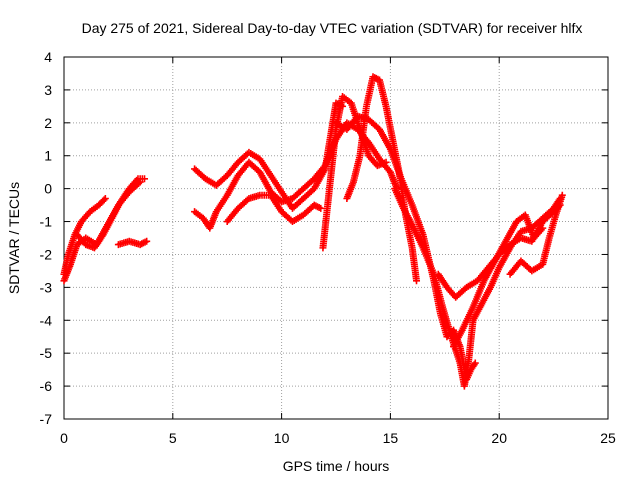 This screenshot has height=480, width=640. I want to click on y-tick-label: 4, so click(48, 57).